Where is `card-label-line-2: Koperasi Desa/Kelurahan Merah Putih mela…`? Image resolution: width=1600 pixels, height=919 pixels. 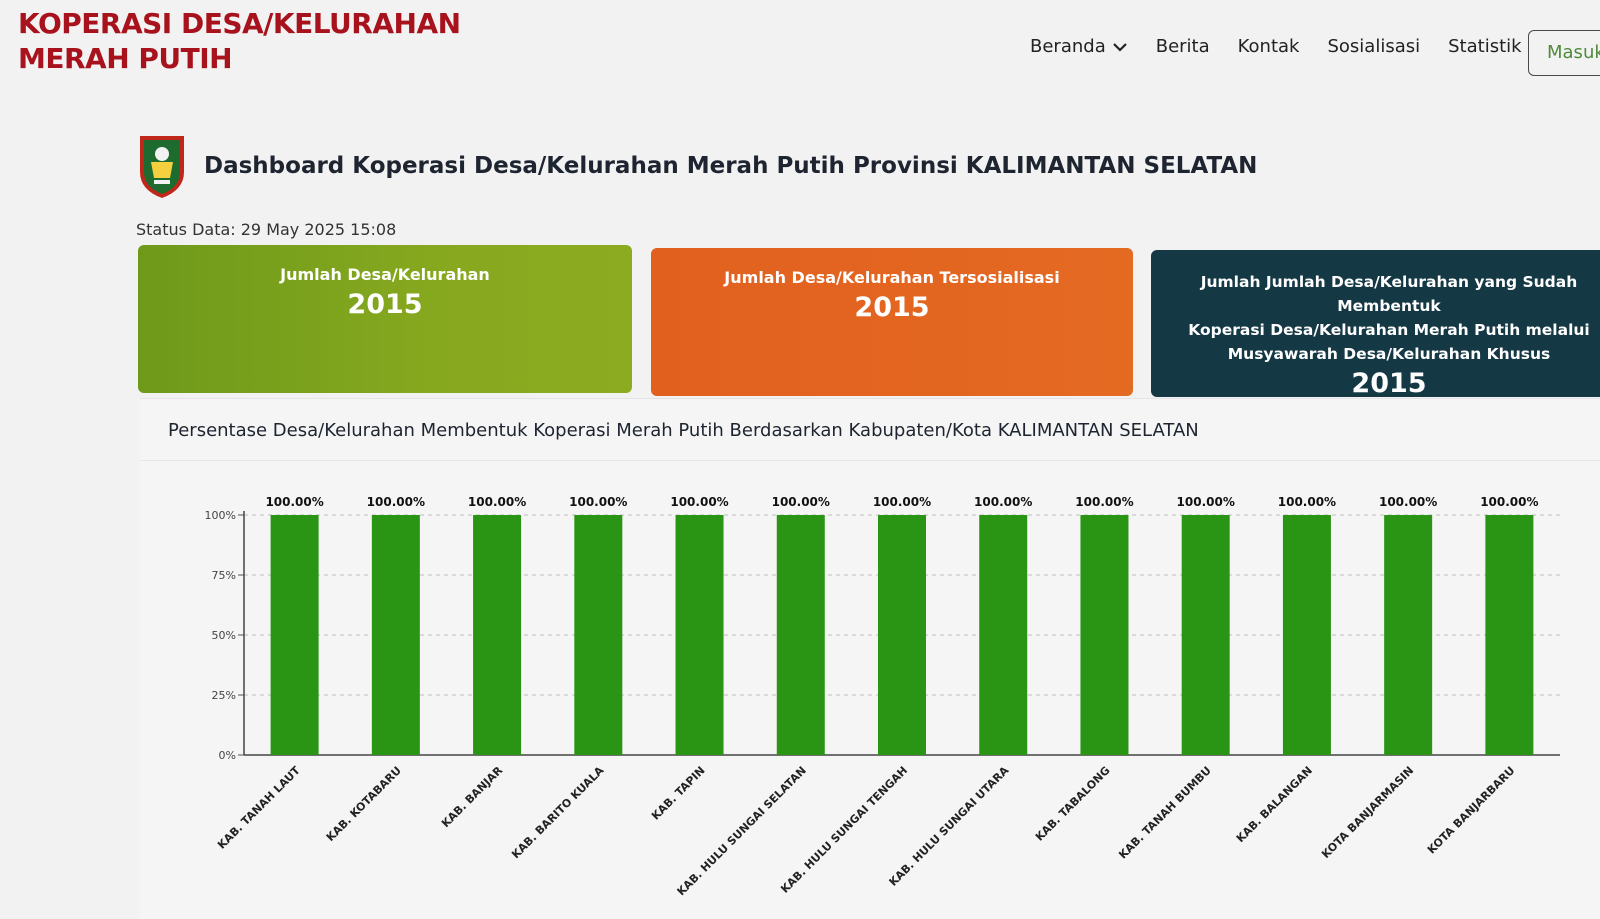
card-label-line-2: Koperasi Desa/Kelurahan Merah Putih mela… is located at coordinates (1389, 330).